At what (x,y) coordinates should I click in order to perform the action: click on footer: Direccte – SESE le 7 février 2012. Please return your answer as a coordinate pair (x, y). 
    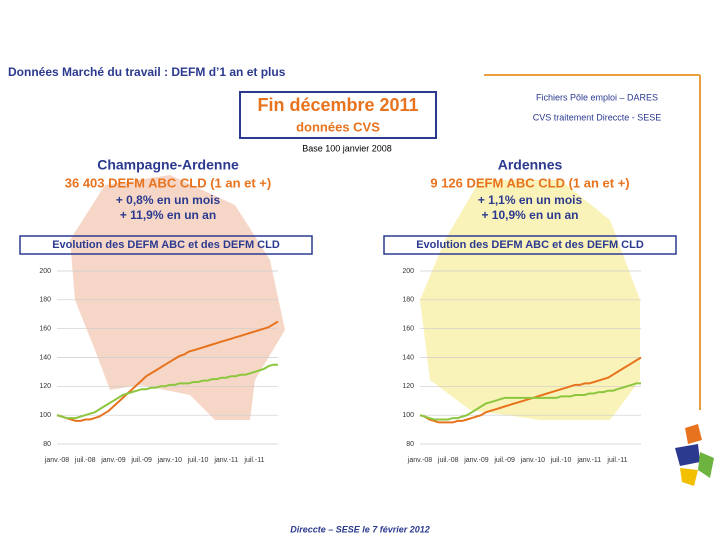
    Looking at the image, I should click on (360, 529).